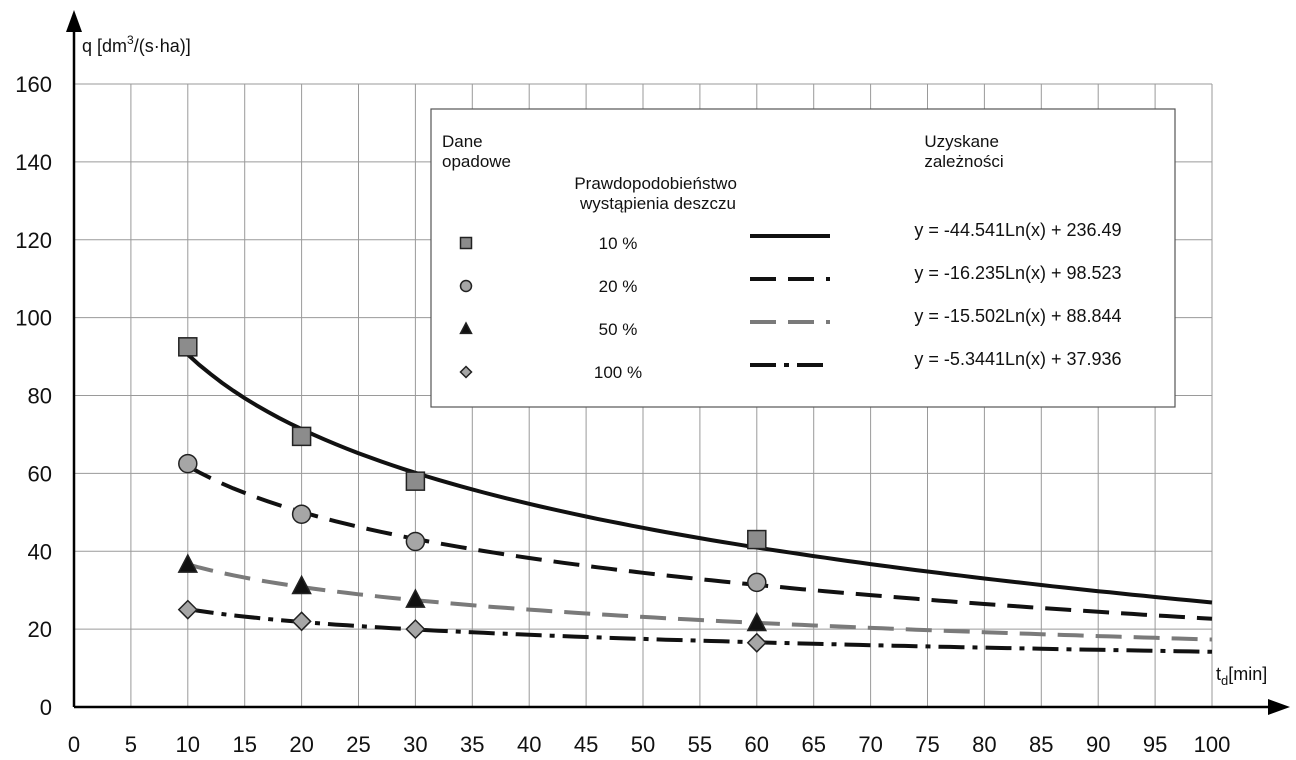 This screenshot has height=760, width=1296. Describe the element at coordinates (1017, 316) in the screenshot. I see `legend-equation: y = -15.502Ln(x) + 88.844` at that location.